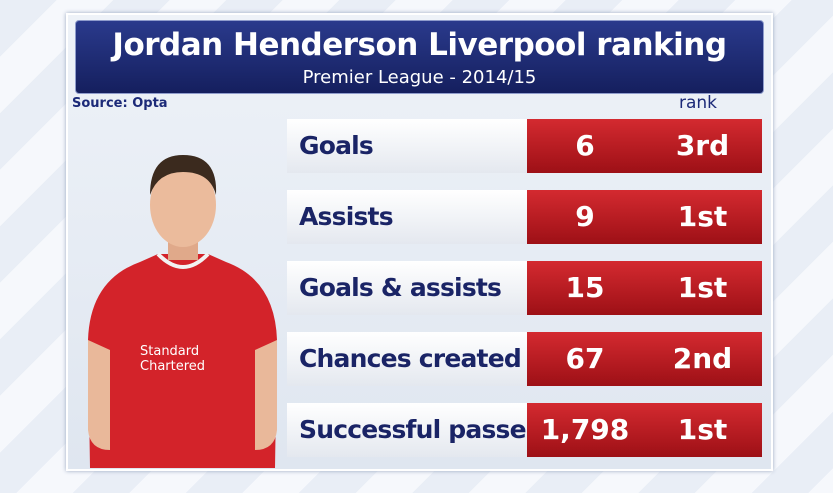 This screenshot has height=493, width=833. What do you see at coordinates (585, 429) in the screenshot?
I see `stat-value: 1,798` at bounding box center [585, 429].